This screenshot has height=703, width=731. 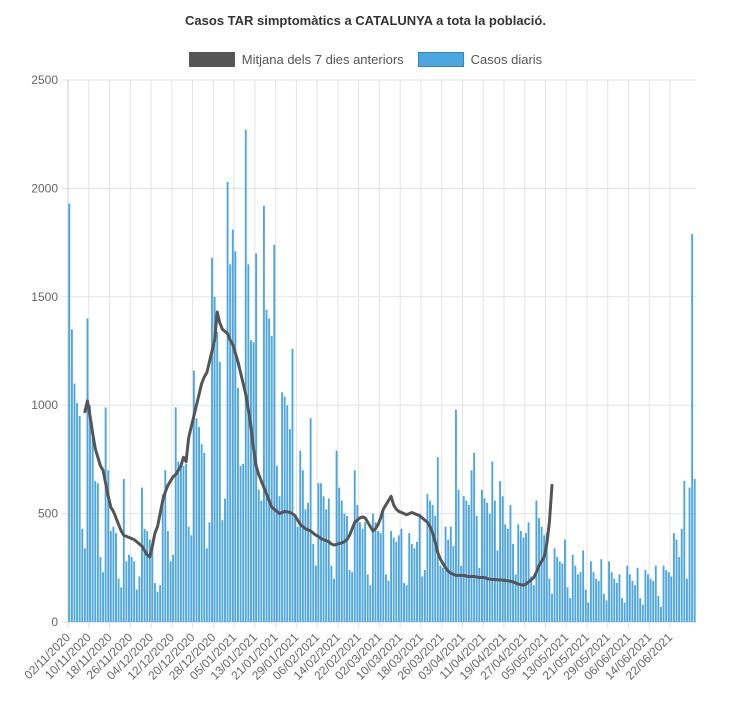 What do you see at coordinates (506, 59) in the screenshot?
I see `legend-label-daily: Casos diaris` at bounding box center [506, 59].